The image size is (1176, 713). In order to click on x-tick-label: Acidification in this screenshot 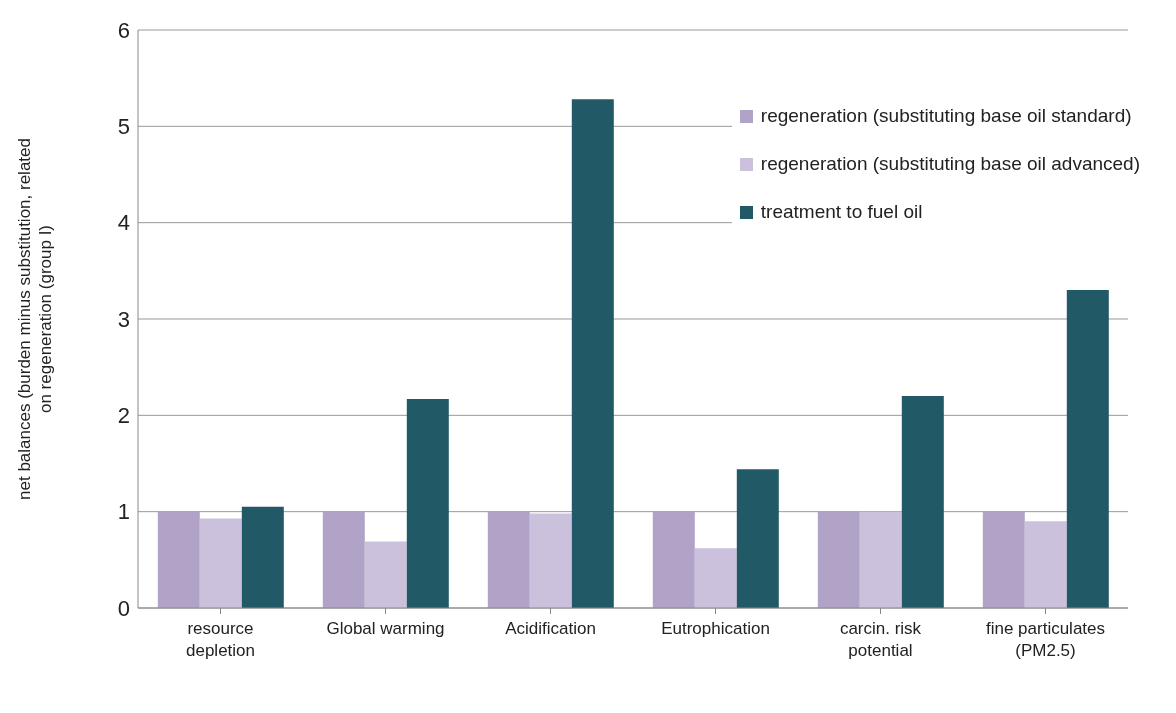, I will do `click(550, 628)`.